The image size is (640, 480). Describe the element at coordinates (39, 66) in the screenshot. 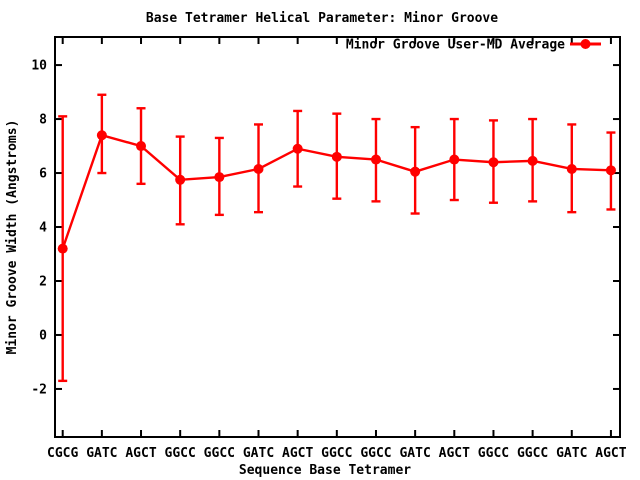

I see `y-tick-label: 10` at that location.